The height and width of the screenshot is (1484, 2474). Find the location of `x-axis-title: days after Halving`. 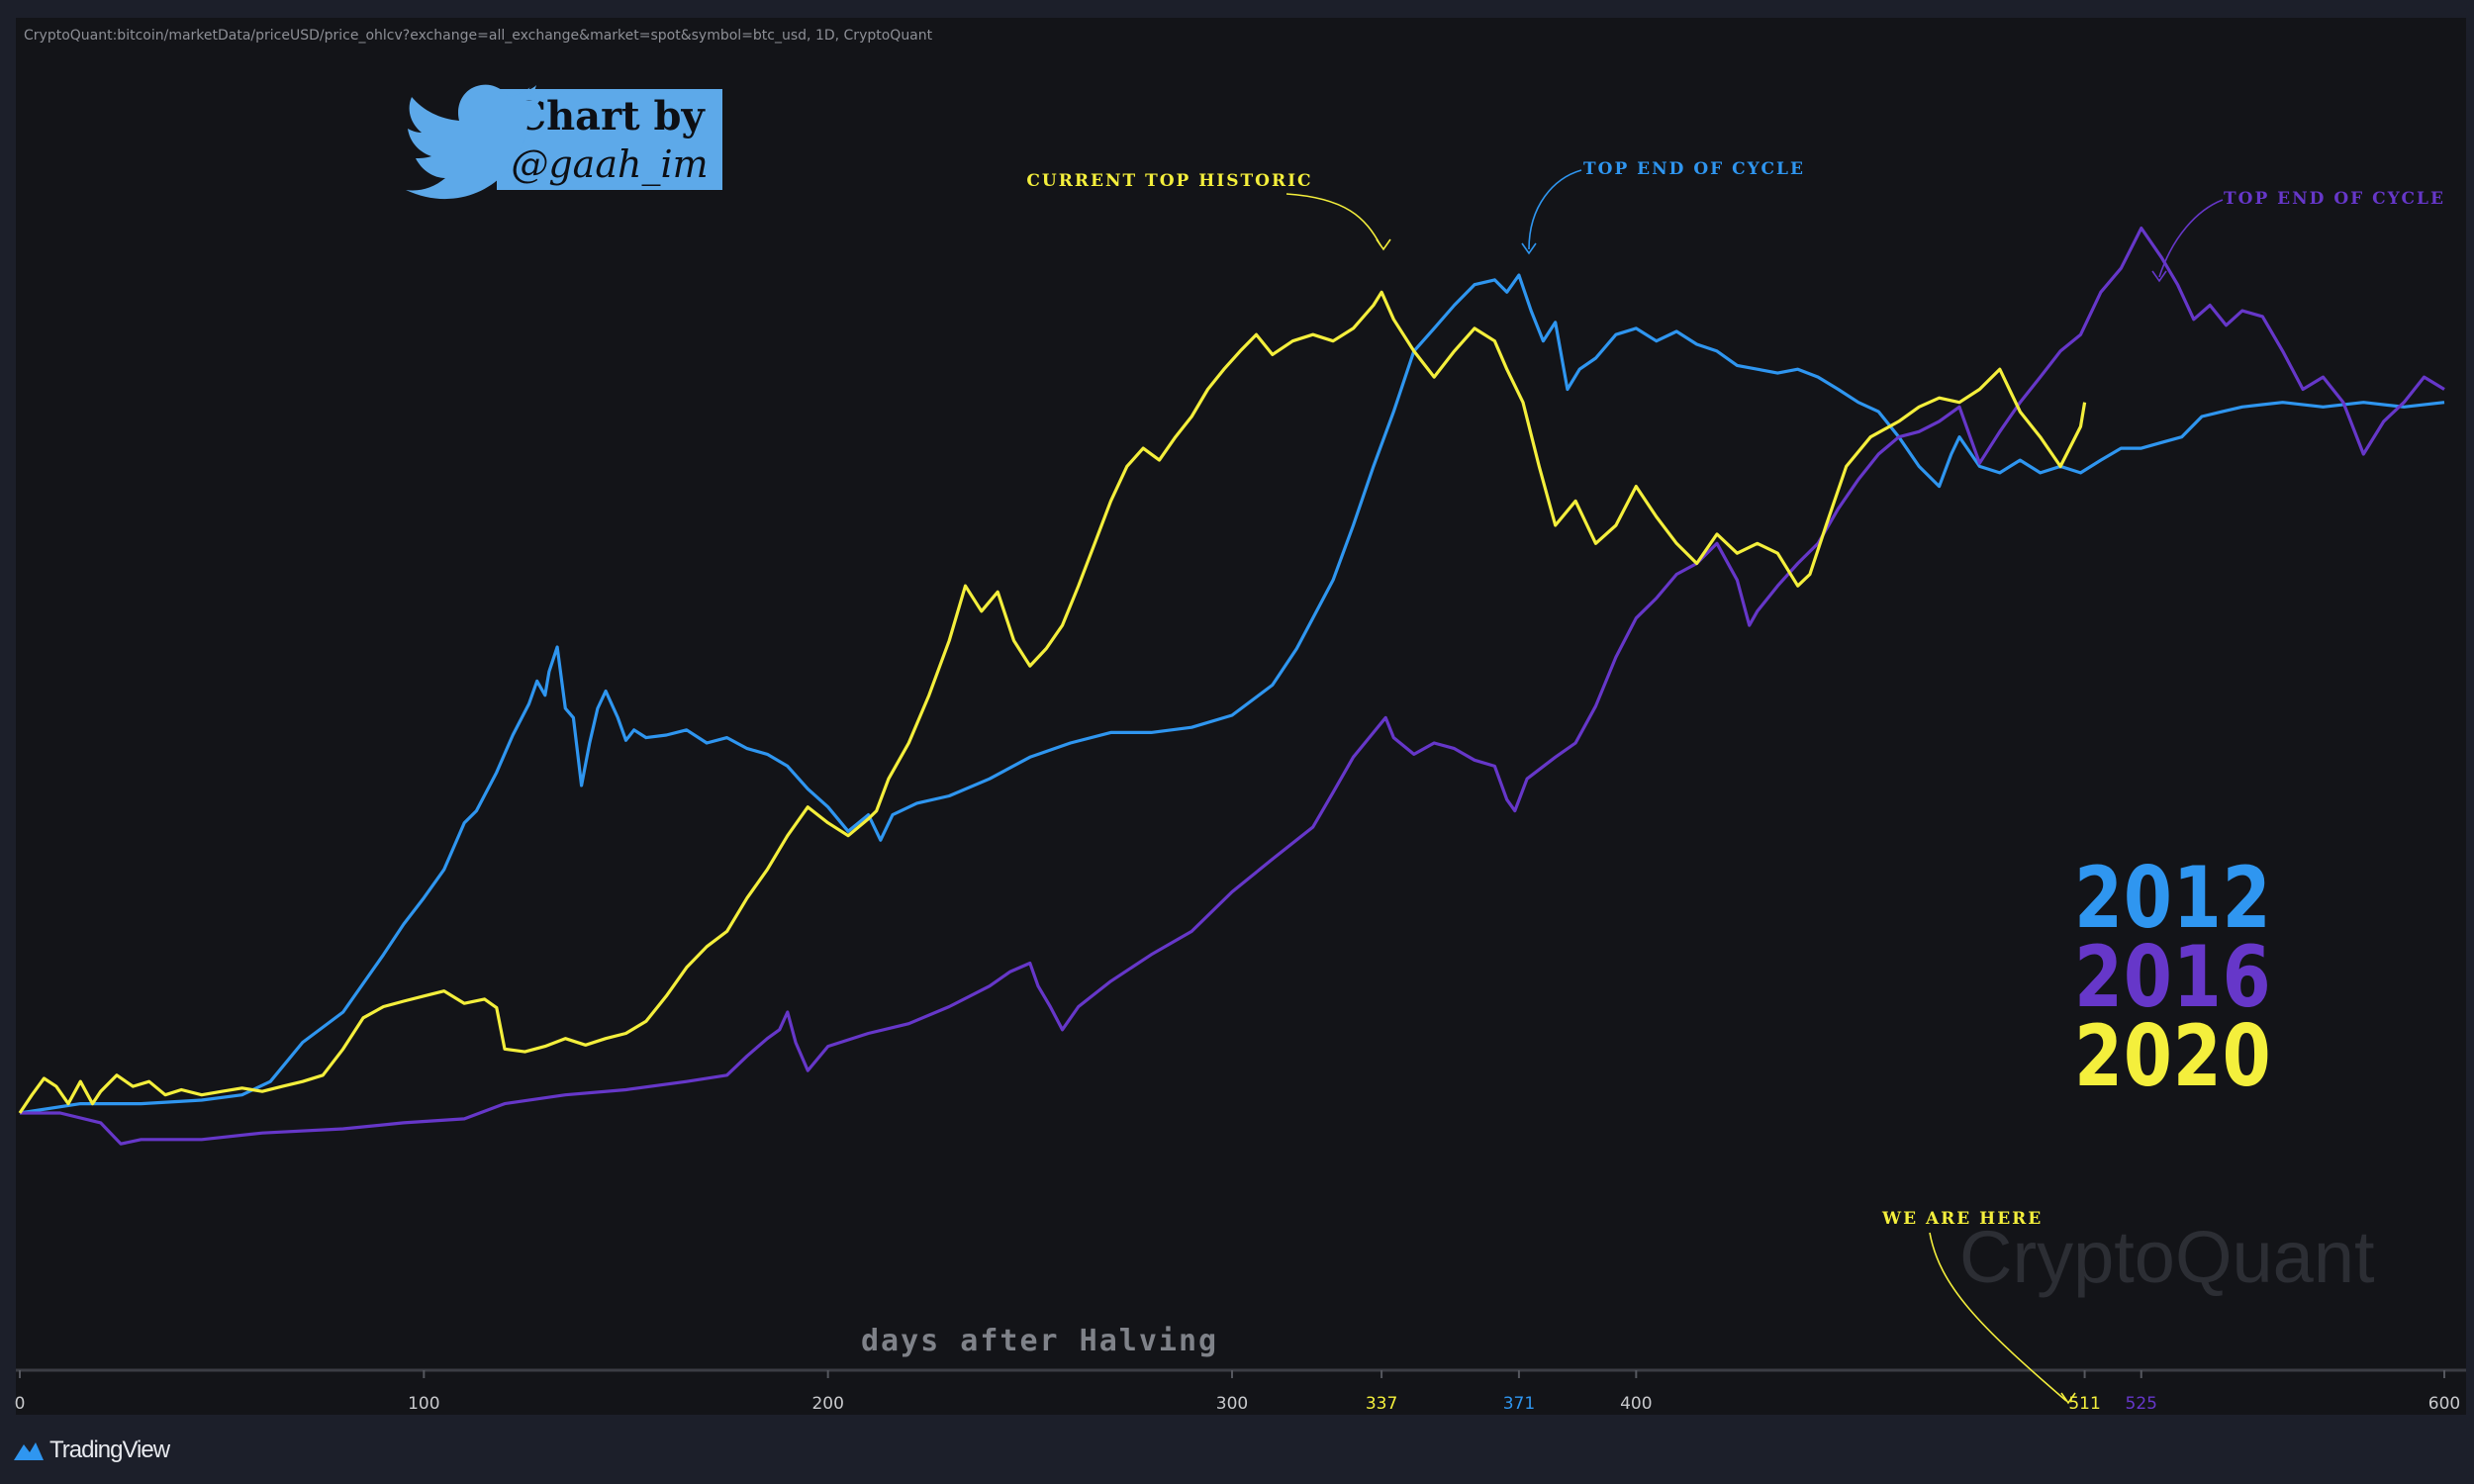

x-axis-title: days after Halving is located at coordinates (1040, 1341).